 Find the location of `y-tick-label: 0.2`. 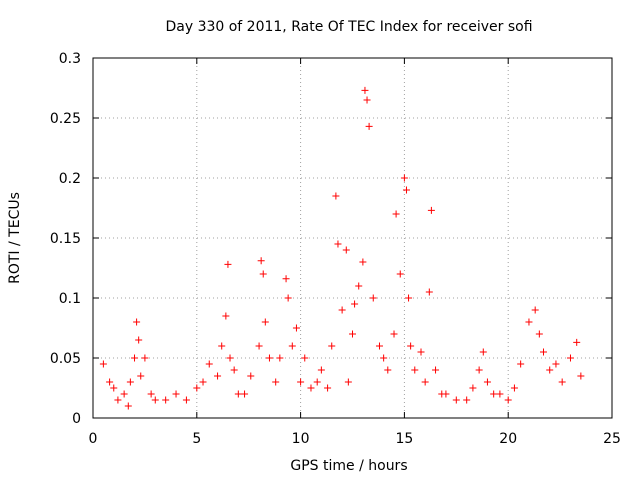

y-tick-label: 0.2 is located at coordinates (70, 179).